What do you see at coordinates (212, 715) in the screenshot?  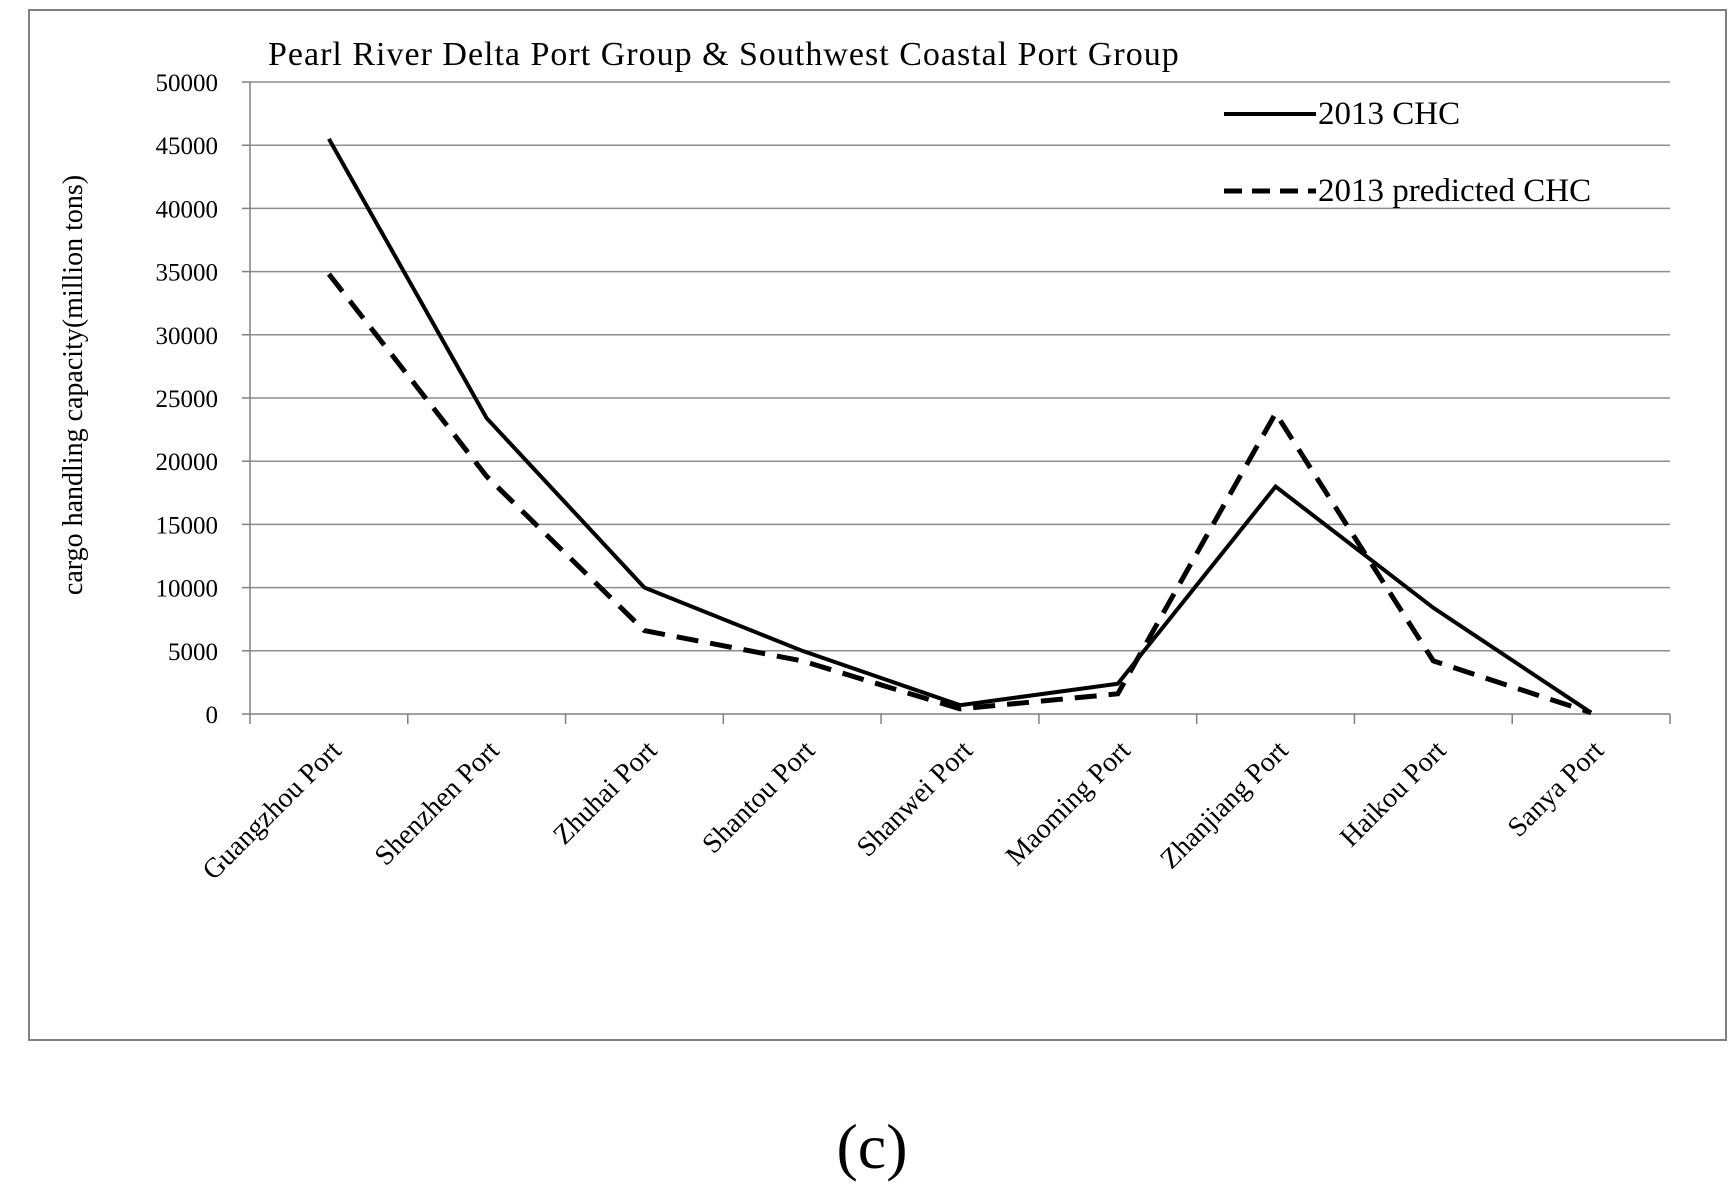 I see `y-tick-label-0: 0` at bounding box center [212, 715].